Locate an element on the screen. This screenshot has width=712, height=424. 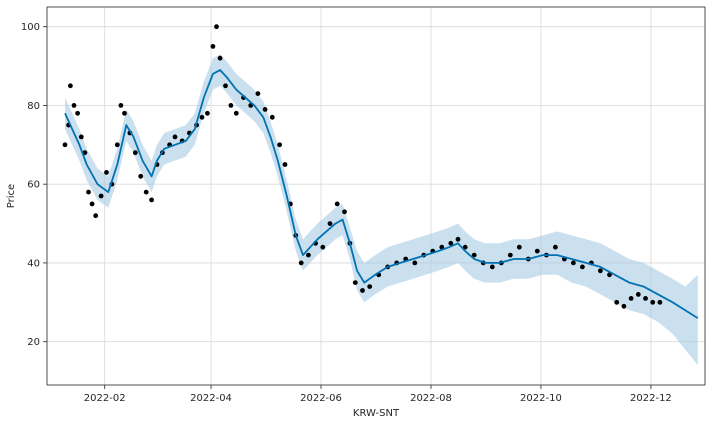
y-tick-label: 60 is located at coordinates (33, 185).